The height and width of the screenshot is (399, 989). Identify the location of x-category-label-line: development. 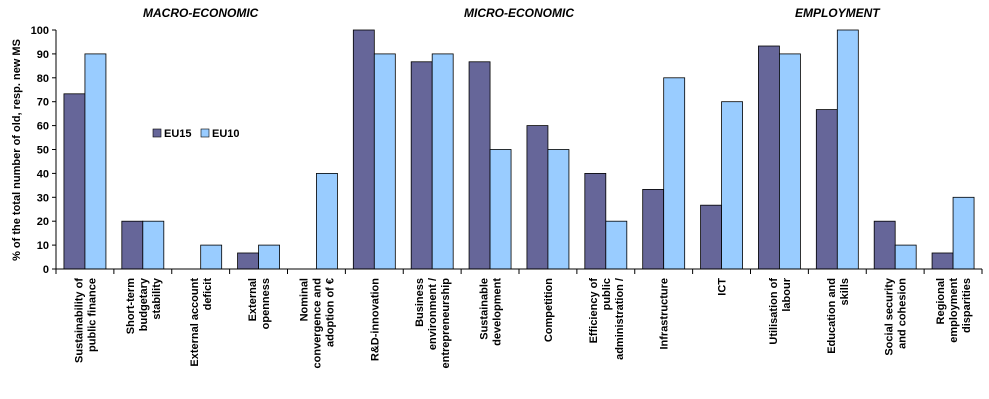
(498, 312).